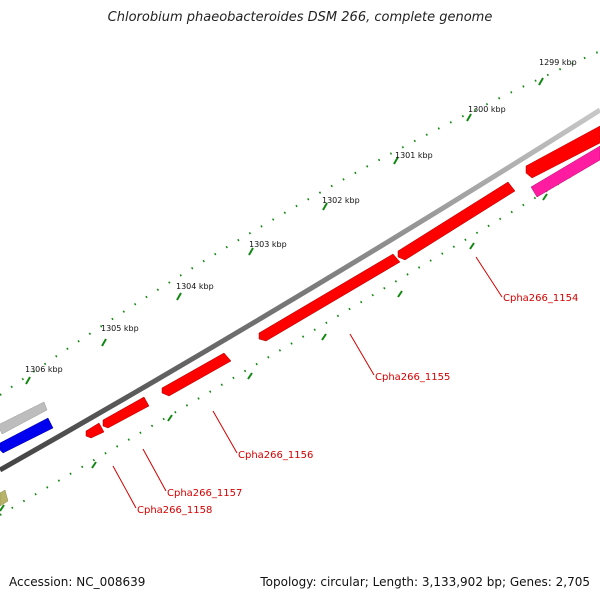  What do you see at coordinates (195, 286) in the screenshot?
I see `tick-label: 1304 kbp` at bounding box center [195, 286].